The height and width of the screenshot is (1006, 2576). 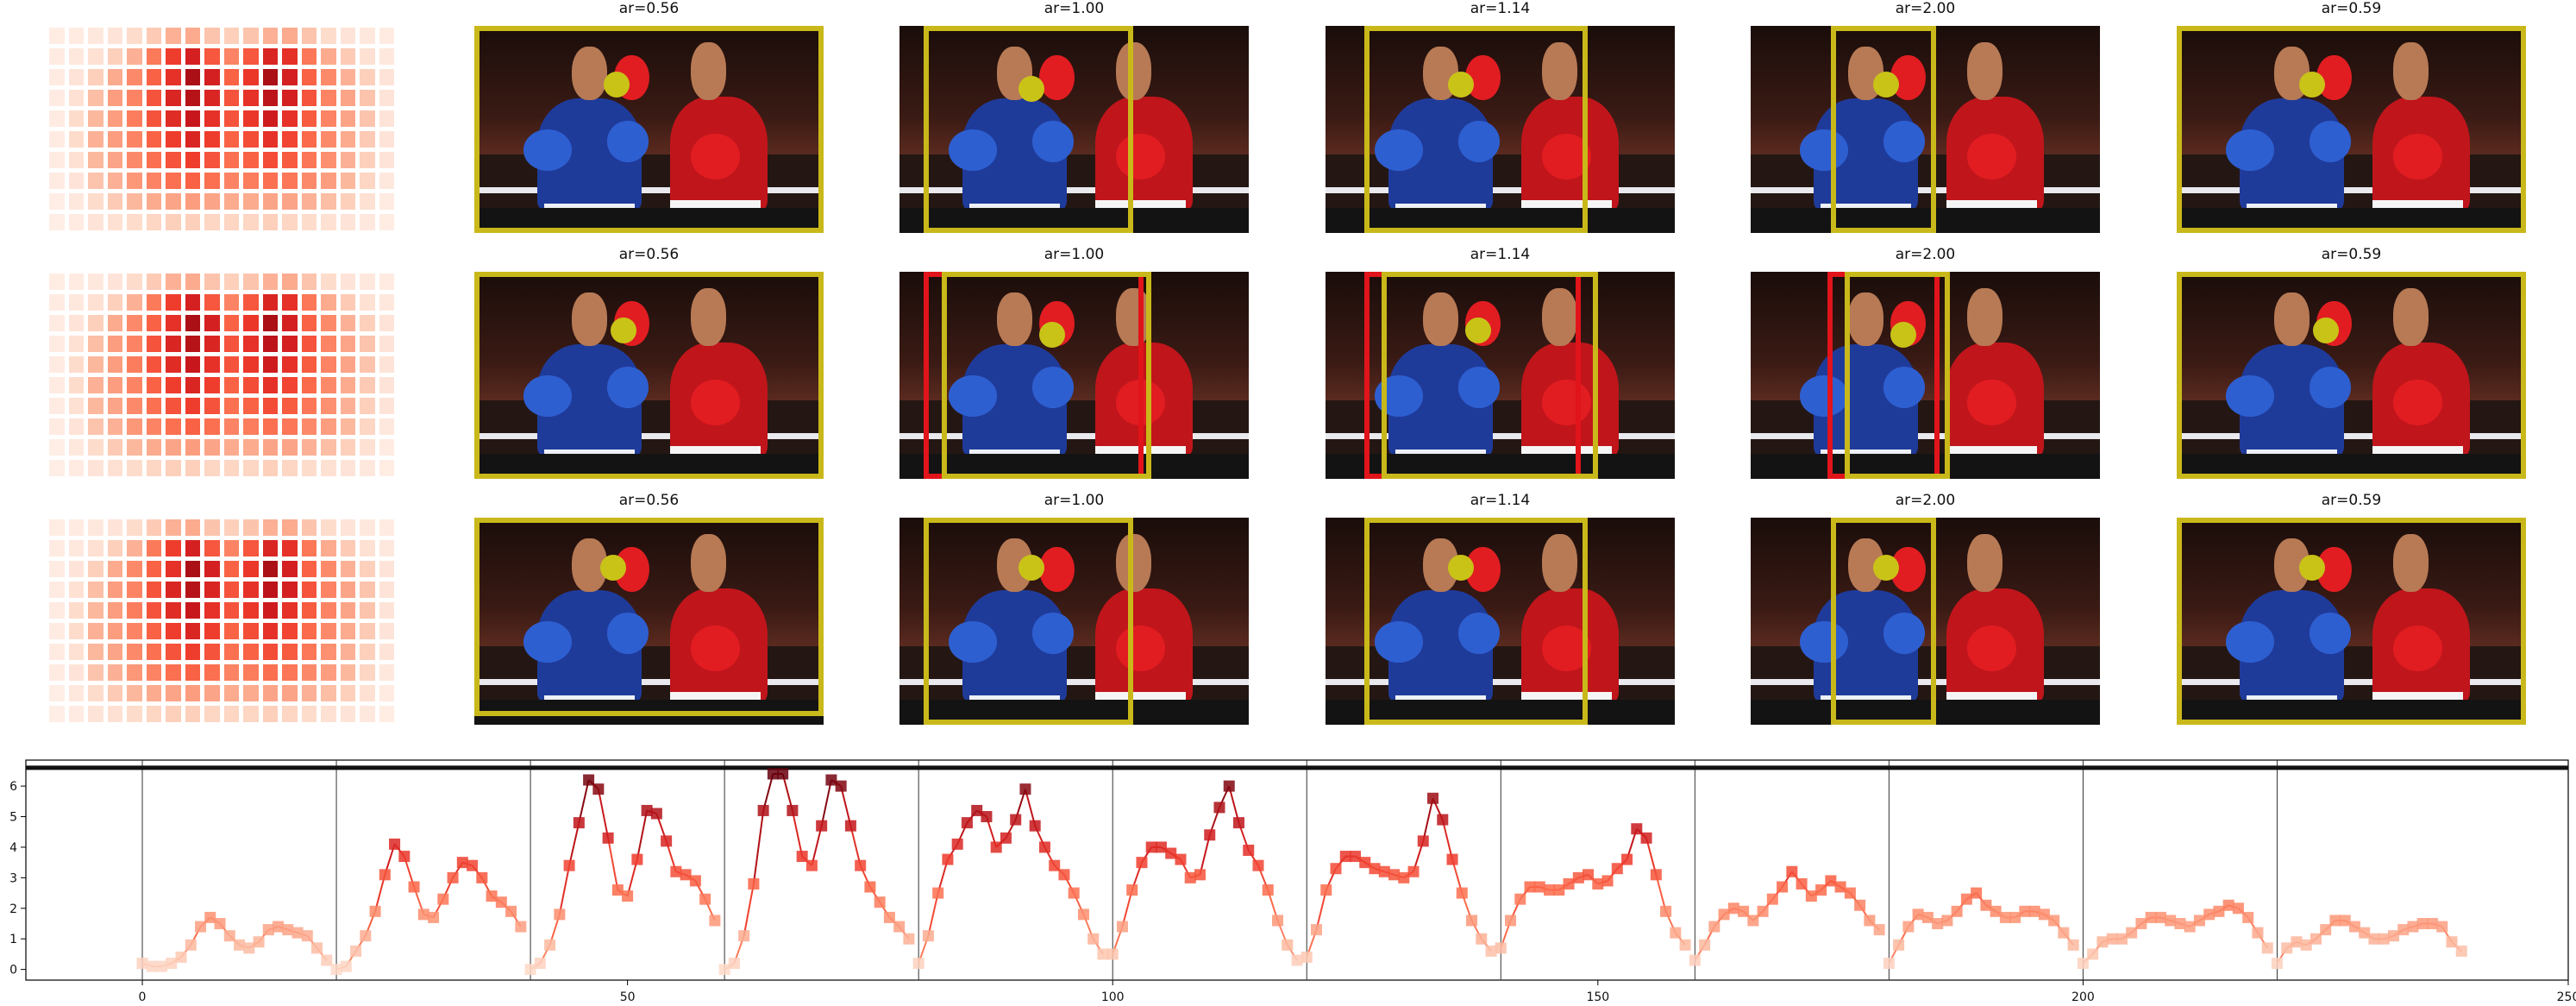 I want to click on panel-title: ar=0.59, so click(x=2351, y=500).